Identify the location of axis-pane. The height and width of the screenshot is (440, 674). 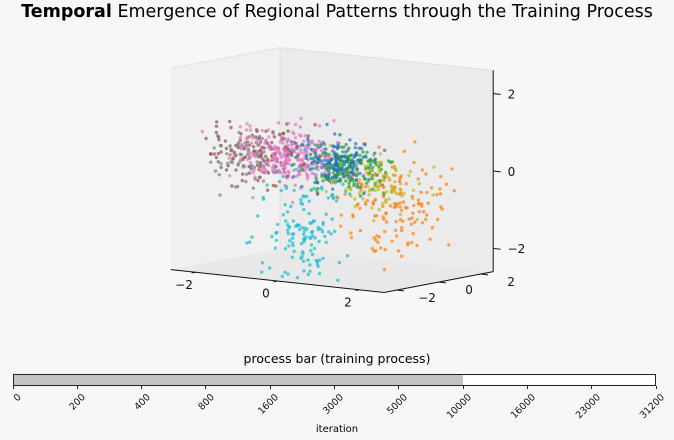
(225, 158).